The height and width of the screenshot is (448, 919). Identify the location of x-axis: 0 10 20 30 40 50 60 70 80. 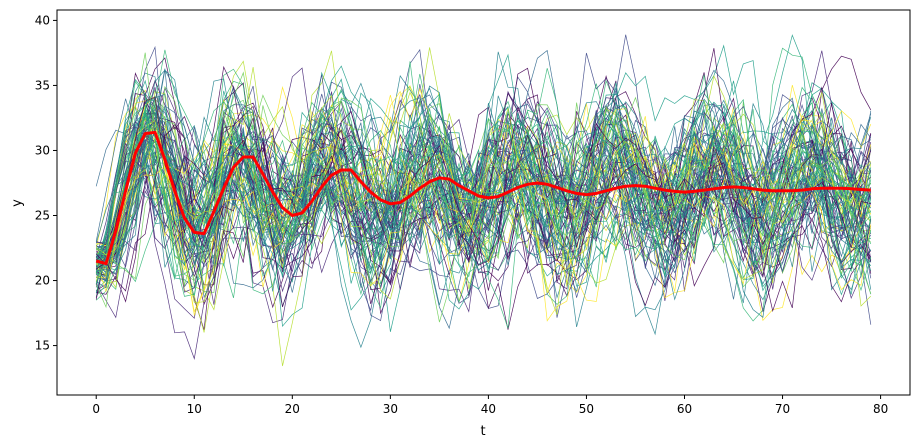
(490, 405).